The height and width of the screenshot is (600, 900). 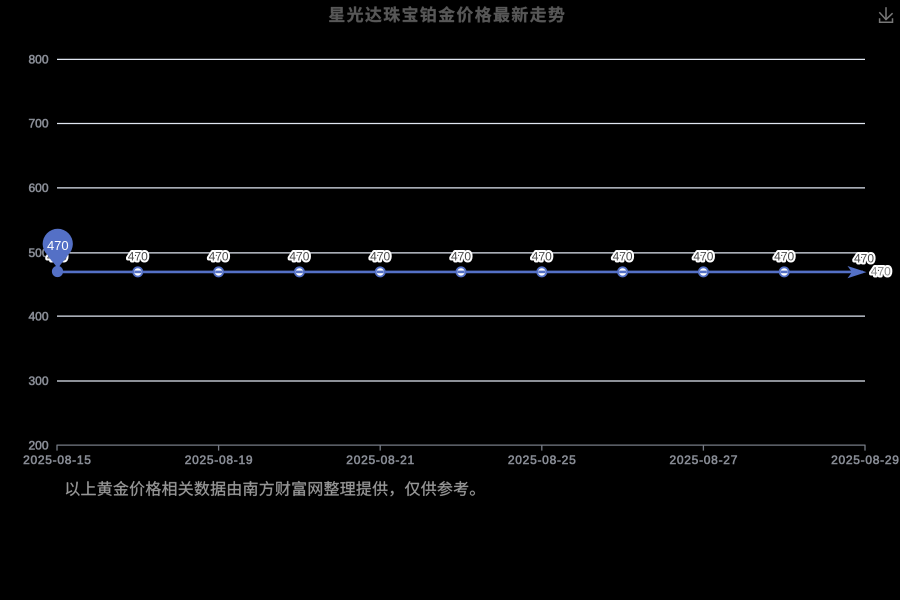 What do you see at coordinates (865, 460) in the screenshot?
I see `svg-text: 2025-08-29` at bounding box center [865, 460].